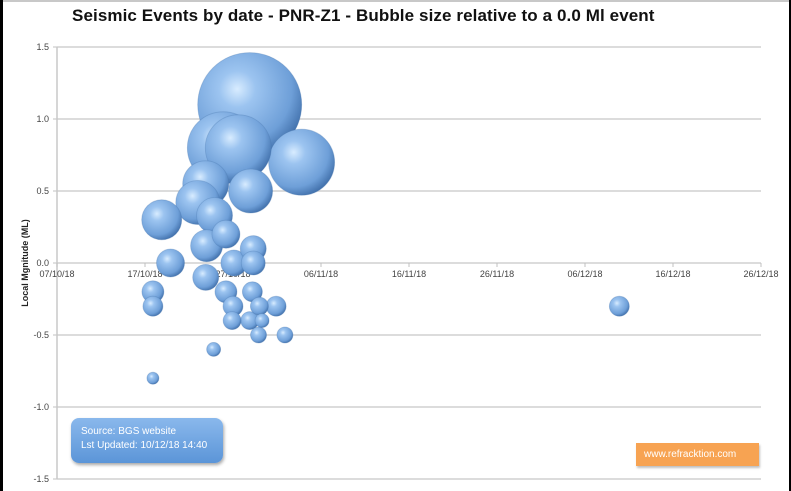 This screenshot has width=791, height=491. Describe the element at coordinates (697, 454) in the screenshot. I see `brand-link: www.refracktion.com` at that location.